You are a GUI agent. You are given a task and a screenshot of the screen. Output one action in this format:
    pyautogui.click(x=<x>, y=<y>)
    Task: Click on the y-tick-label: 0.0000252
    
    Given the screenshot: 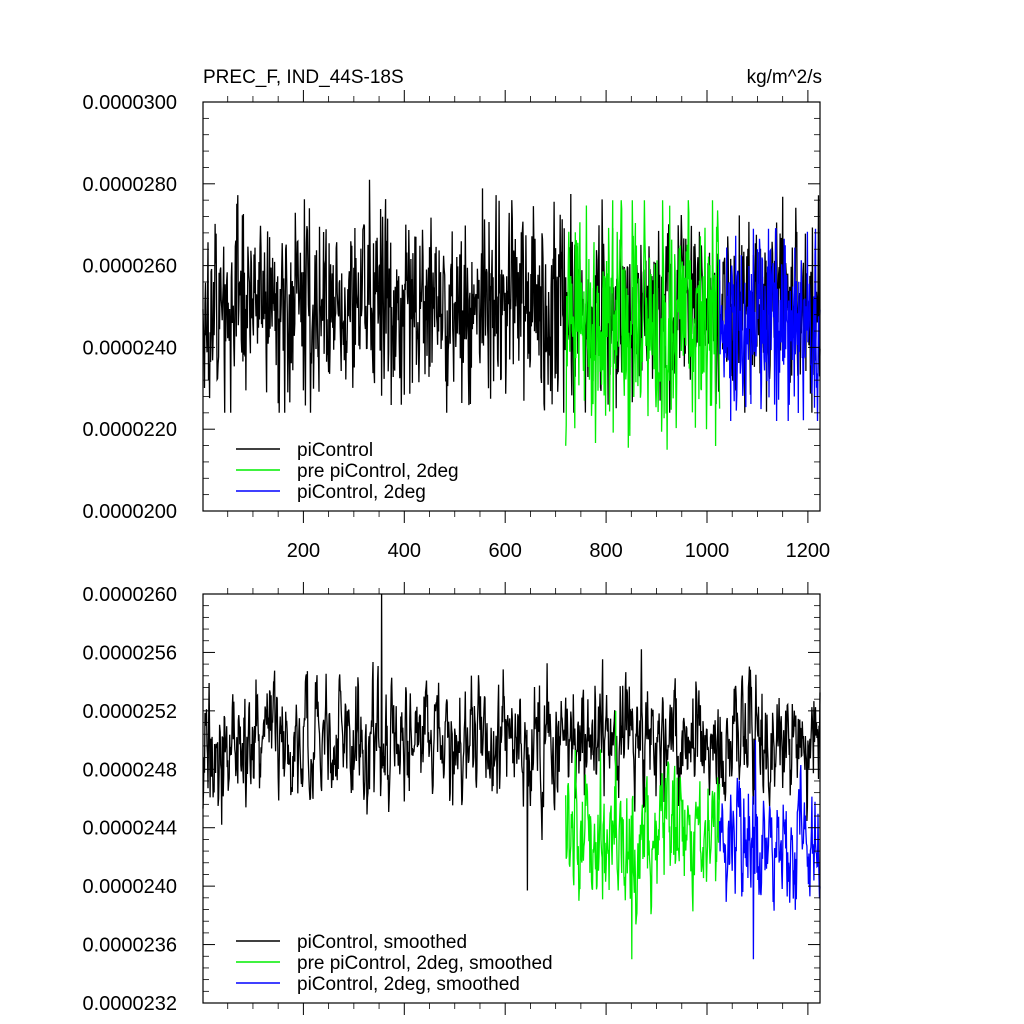 What is the action you would take?
    pyautogui.click(x=129, y=712)
    